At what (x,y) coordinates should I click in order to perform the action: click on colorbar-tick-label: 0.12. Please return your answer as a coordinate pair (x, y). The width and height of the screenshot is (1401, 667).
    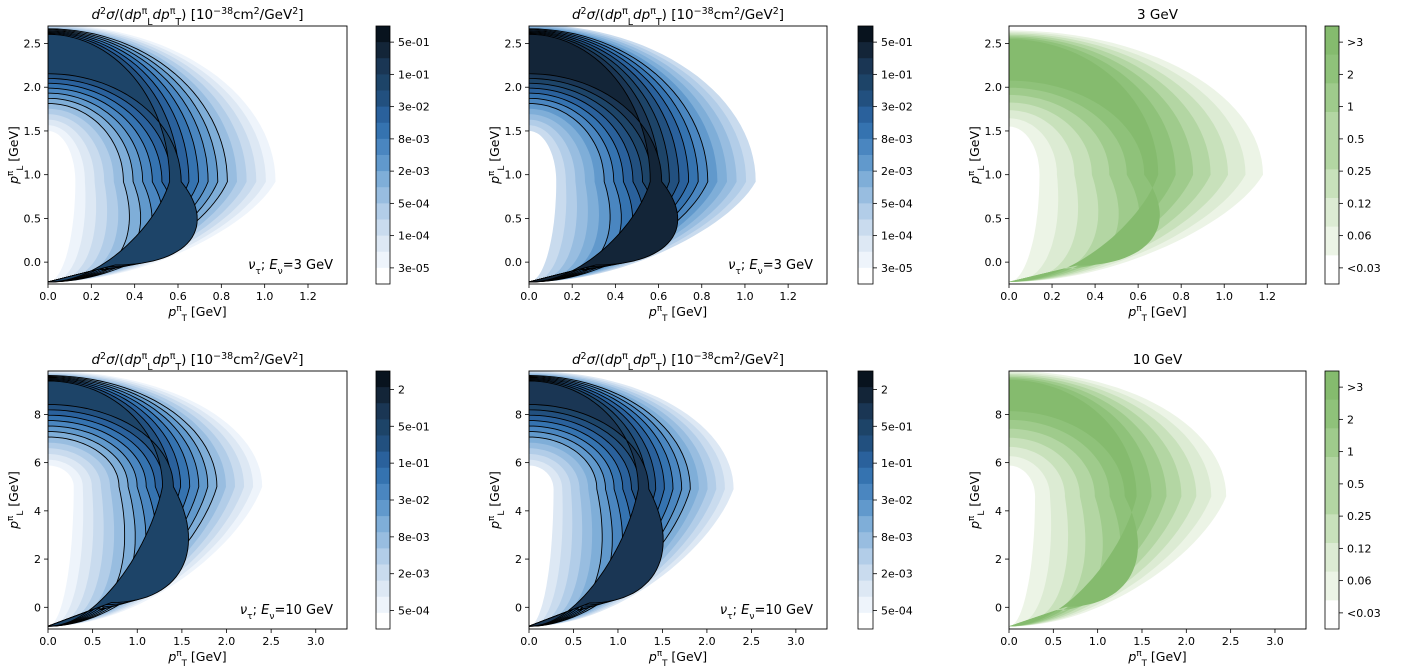
    Looking at the image, I should click on (1359, 203).